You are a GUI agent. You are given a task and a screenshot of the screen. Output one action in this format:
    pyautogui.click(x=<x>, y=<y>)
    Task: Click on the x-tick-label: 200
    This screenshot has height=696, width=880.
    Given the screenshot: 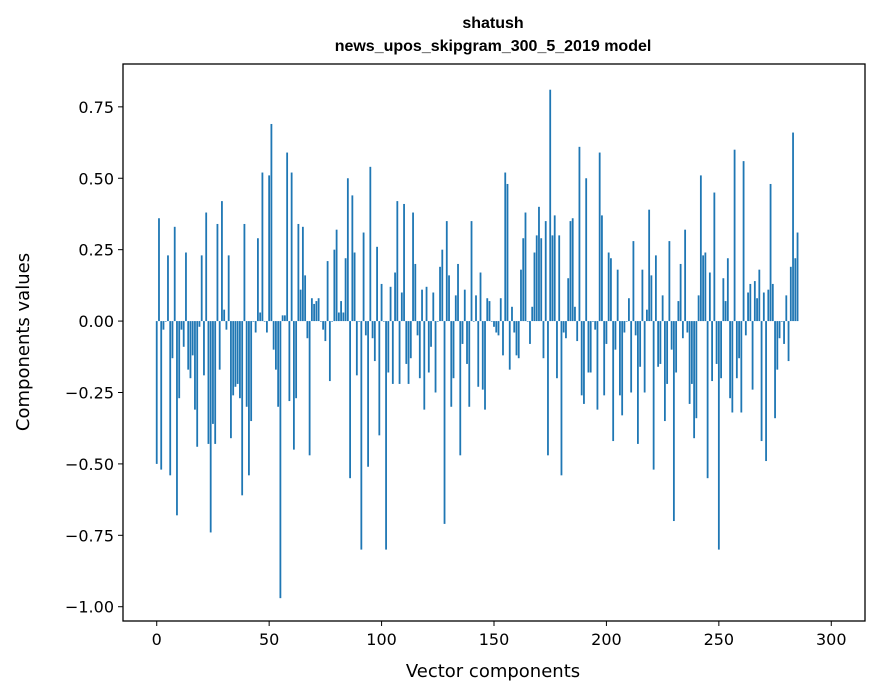 What is the action you would take?
    pyautogui.click(x=606, y=639)
    